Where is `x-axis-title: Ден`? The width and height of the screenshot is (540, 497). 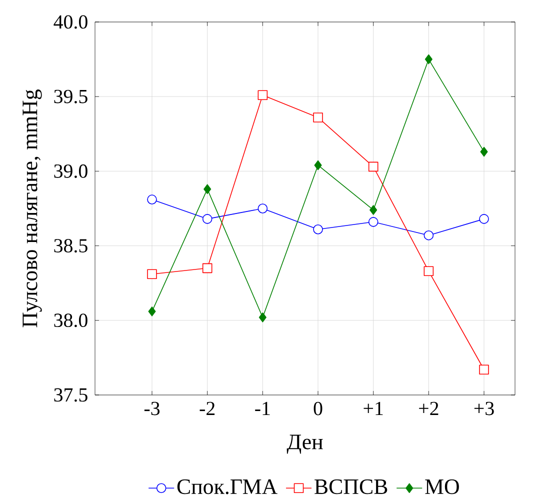
x-axis-title: Ден is located at coordinates (304, 444).